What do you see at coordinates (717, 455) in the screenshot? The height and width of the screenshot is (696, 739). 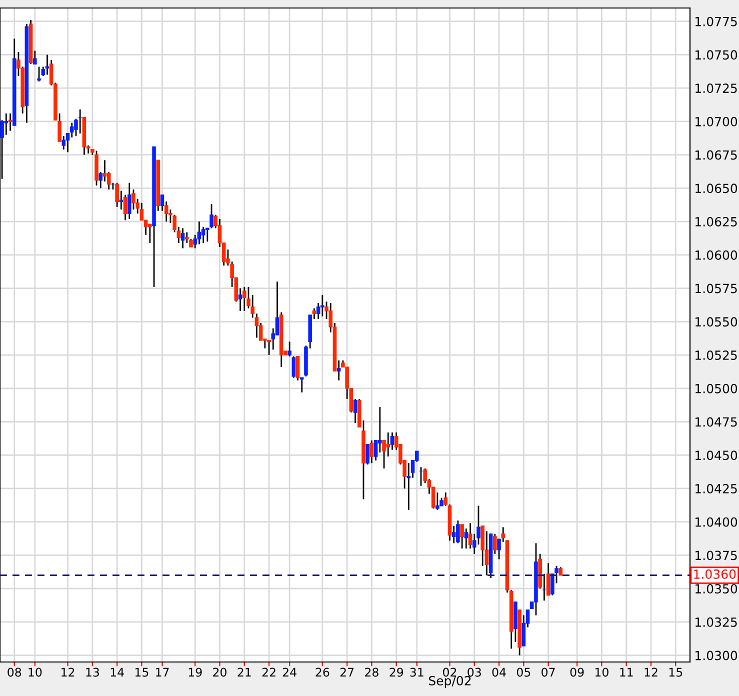 I see `y-tick-label: 1.0450` at bounding box center [717, 455].